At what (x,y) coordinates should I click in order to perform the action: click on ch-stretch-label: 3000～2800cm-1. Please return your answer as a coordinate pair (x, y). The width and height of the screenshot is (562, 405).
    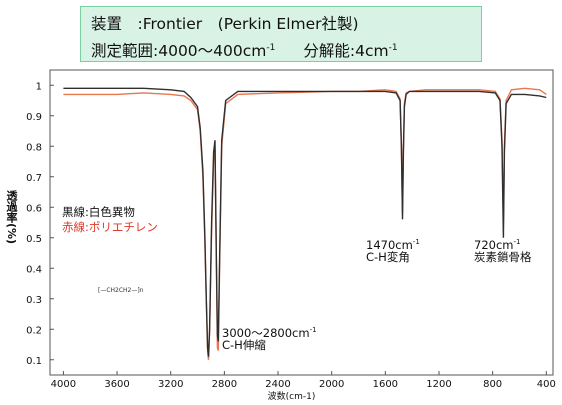
    Looking at the image, I should click on (269, 331).